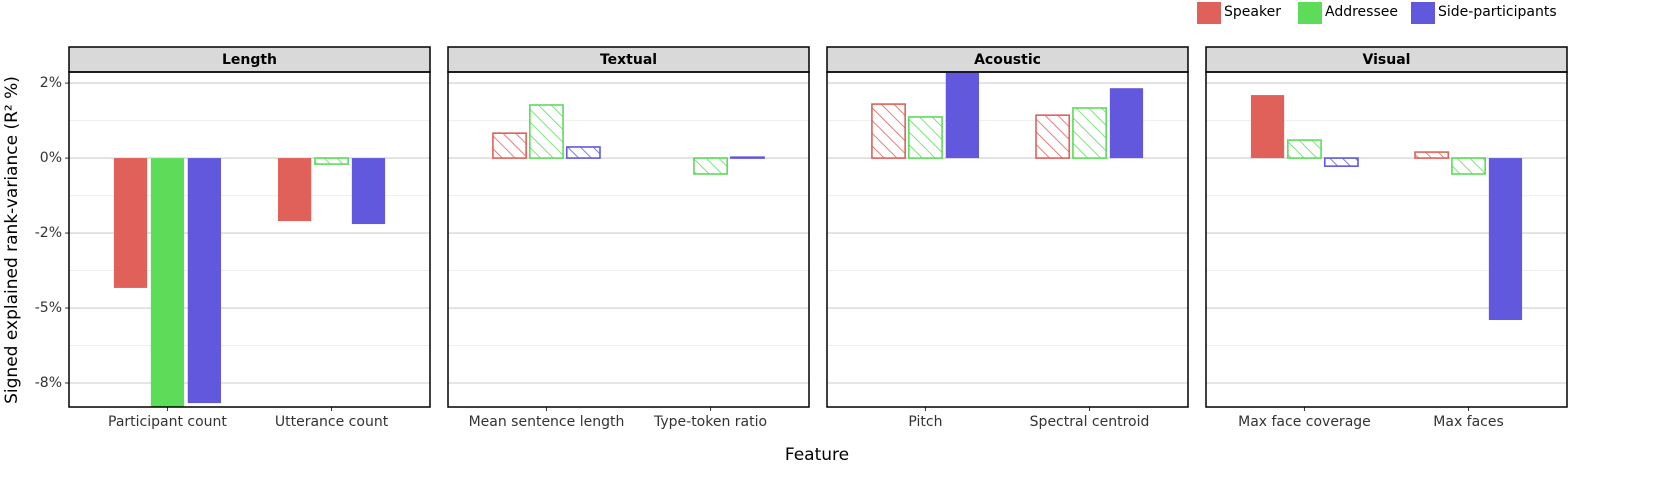 The width and height of the screenshot is (1661, 492). I want to click on facet-title: Visual, so click(1387, 60).